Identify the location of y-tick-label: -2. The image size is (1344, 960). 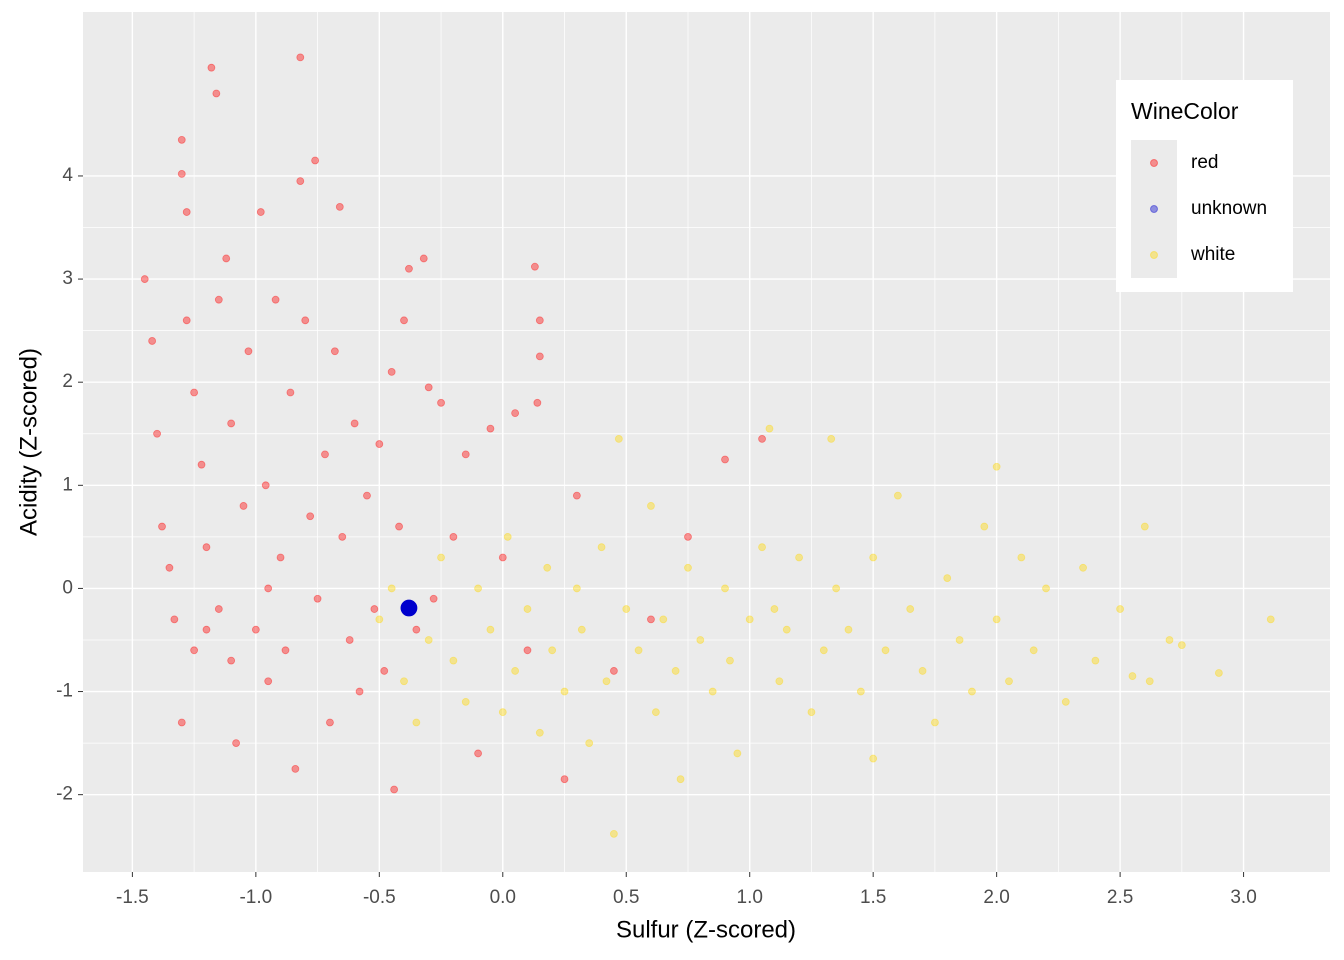
(64, 794).